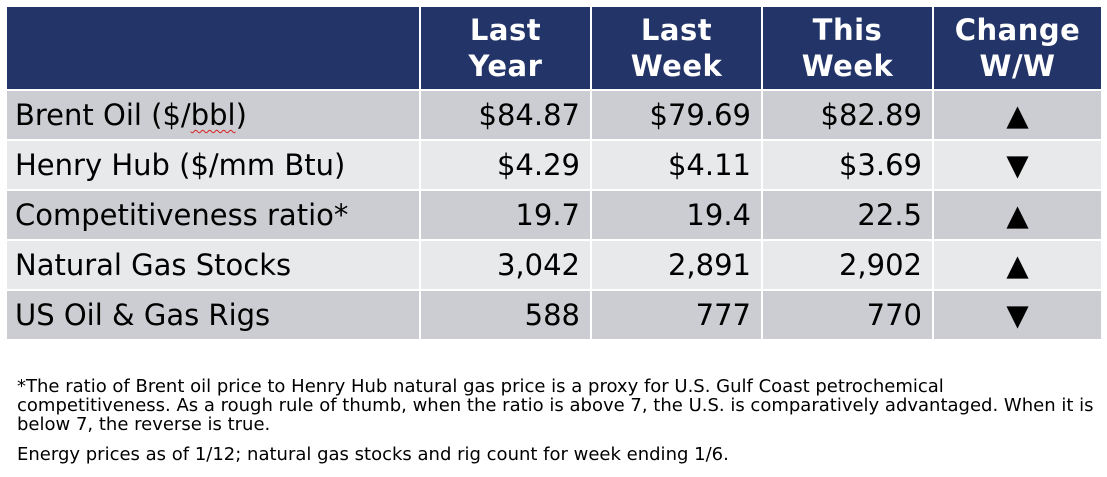 Image resolution: width=1107 pixels, height=477 pixels. I want to click on table-row-henry-hub: Henry Hub ($/mm Btu) $4.29 $4.11 $3.69 ▼, so click(554, 165).